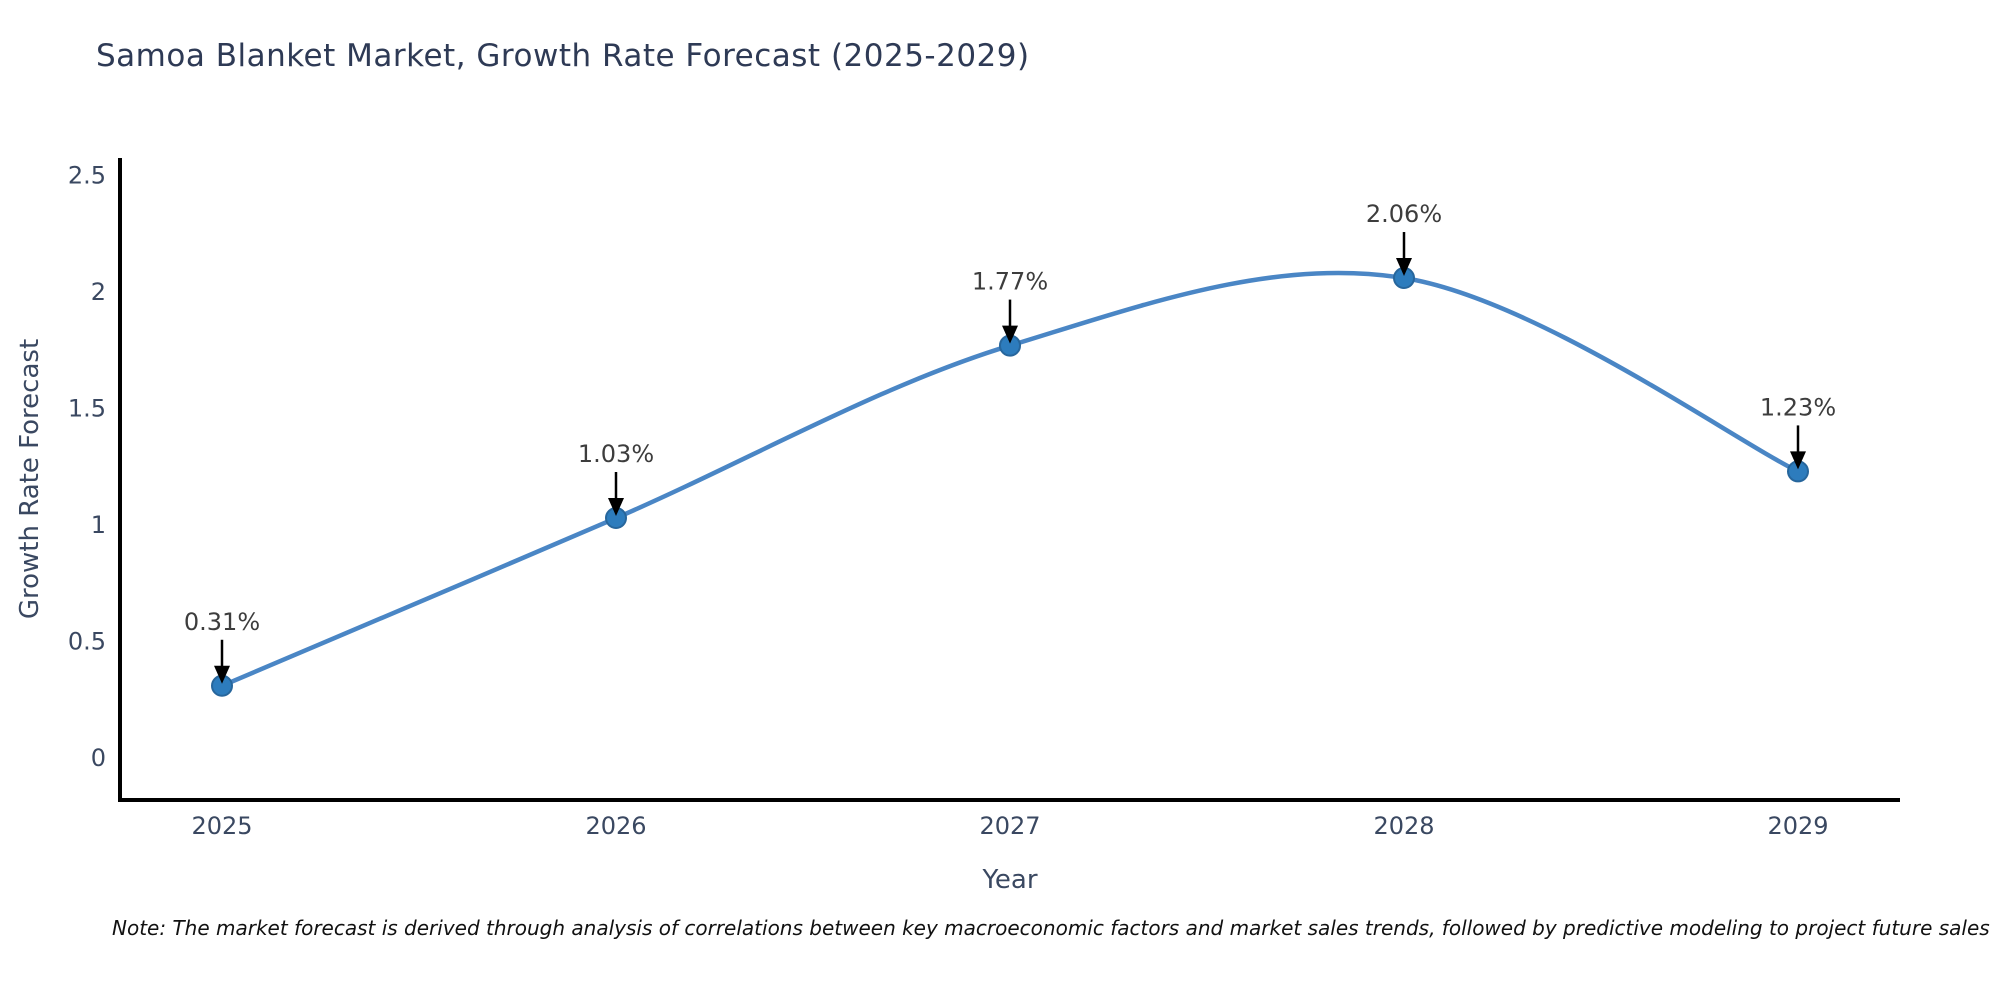  I want to click on y-tick-label: 1, so click(98, 525).